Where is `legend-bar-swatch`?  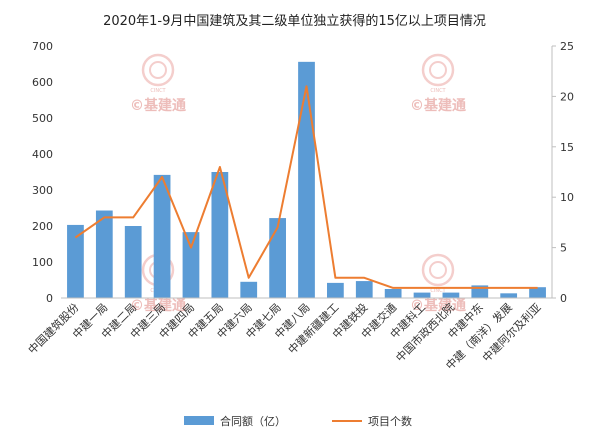
legend-bar-swatch is located at coordinates (199, 420).